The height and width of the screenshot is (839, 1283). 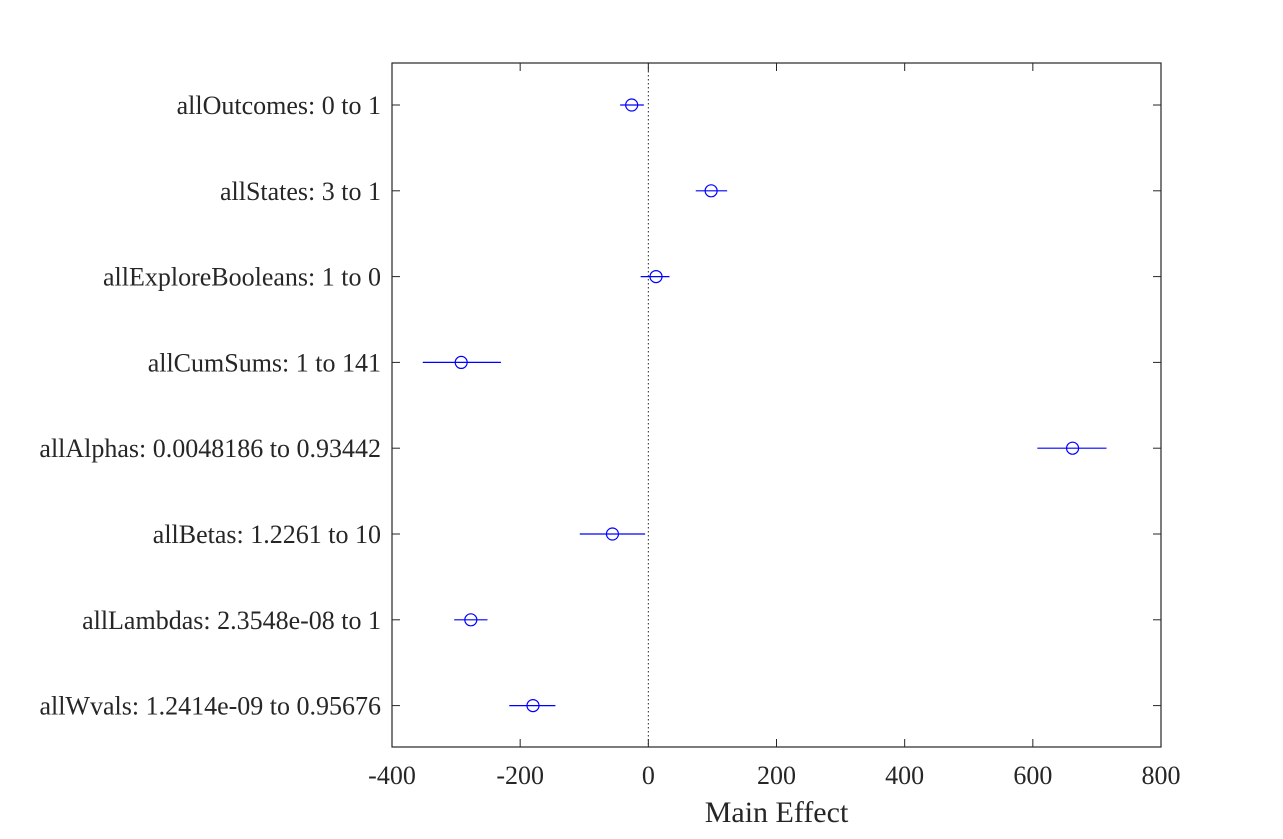 What do you see at coordinates (392, 775) in the screenshot?
I see `x-tick-label: -400` at bounding box center [392, 775].